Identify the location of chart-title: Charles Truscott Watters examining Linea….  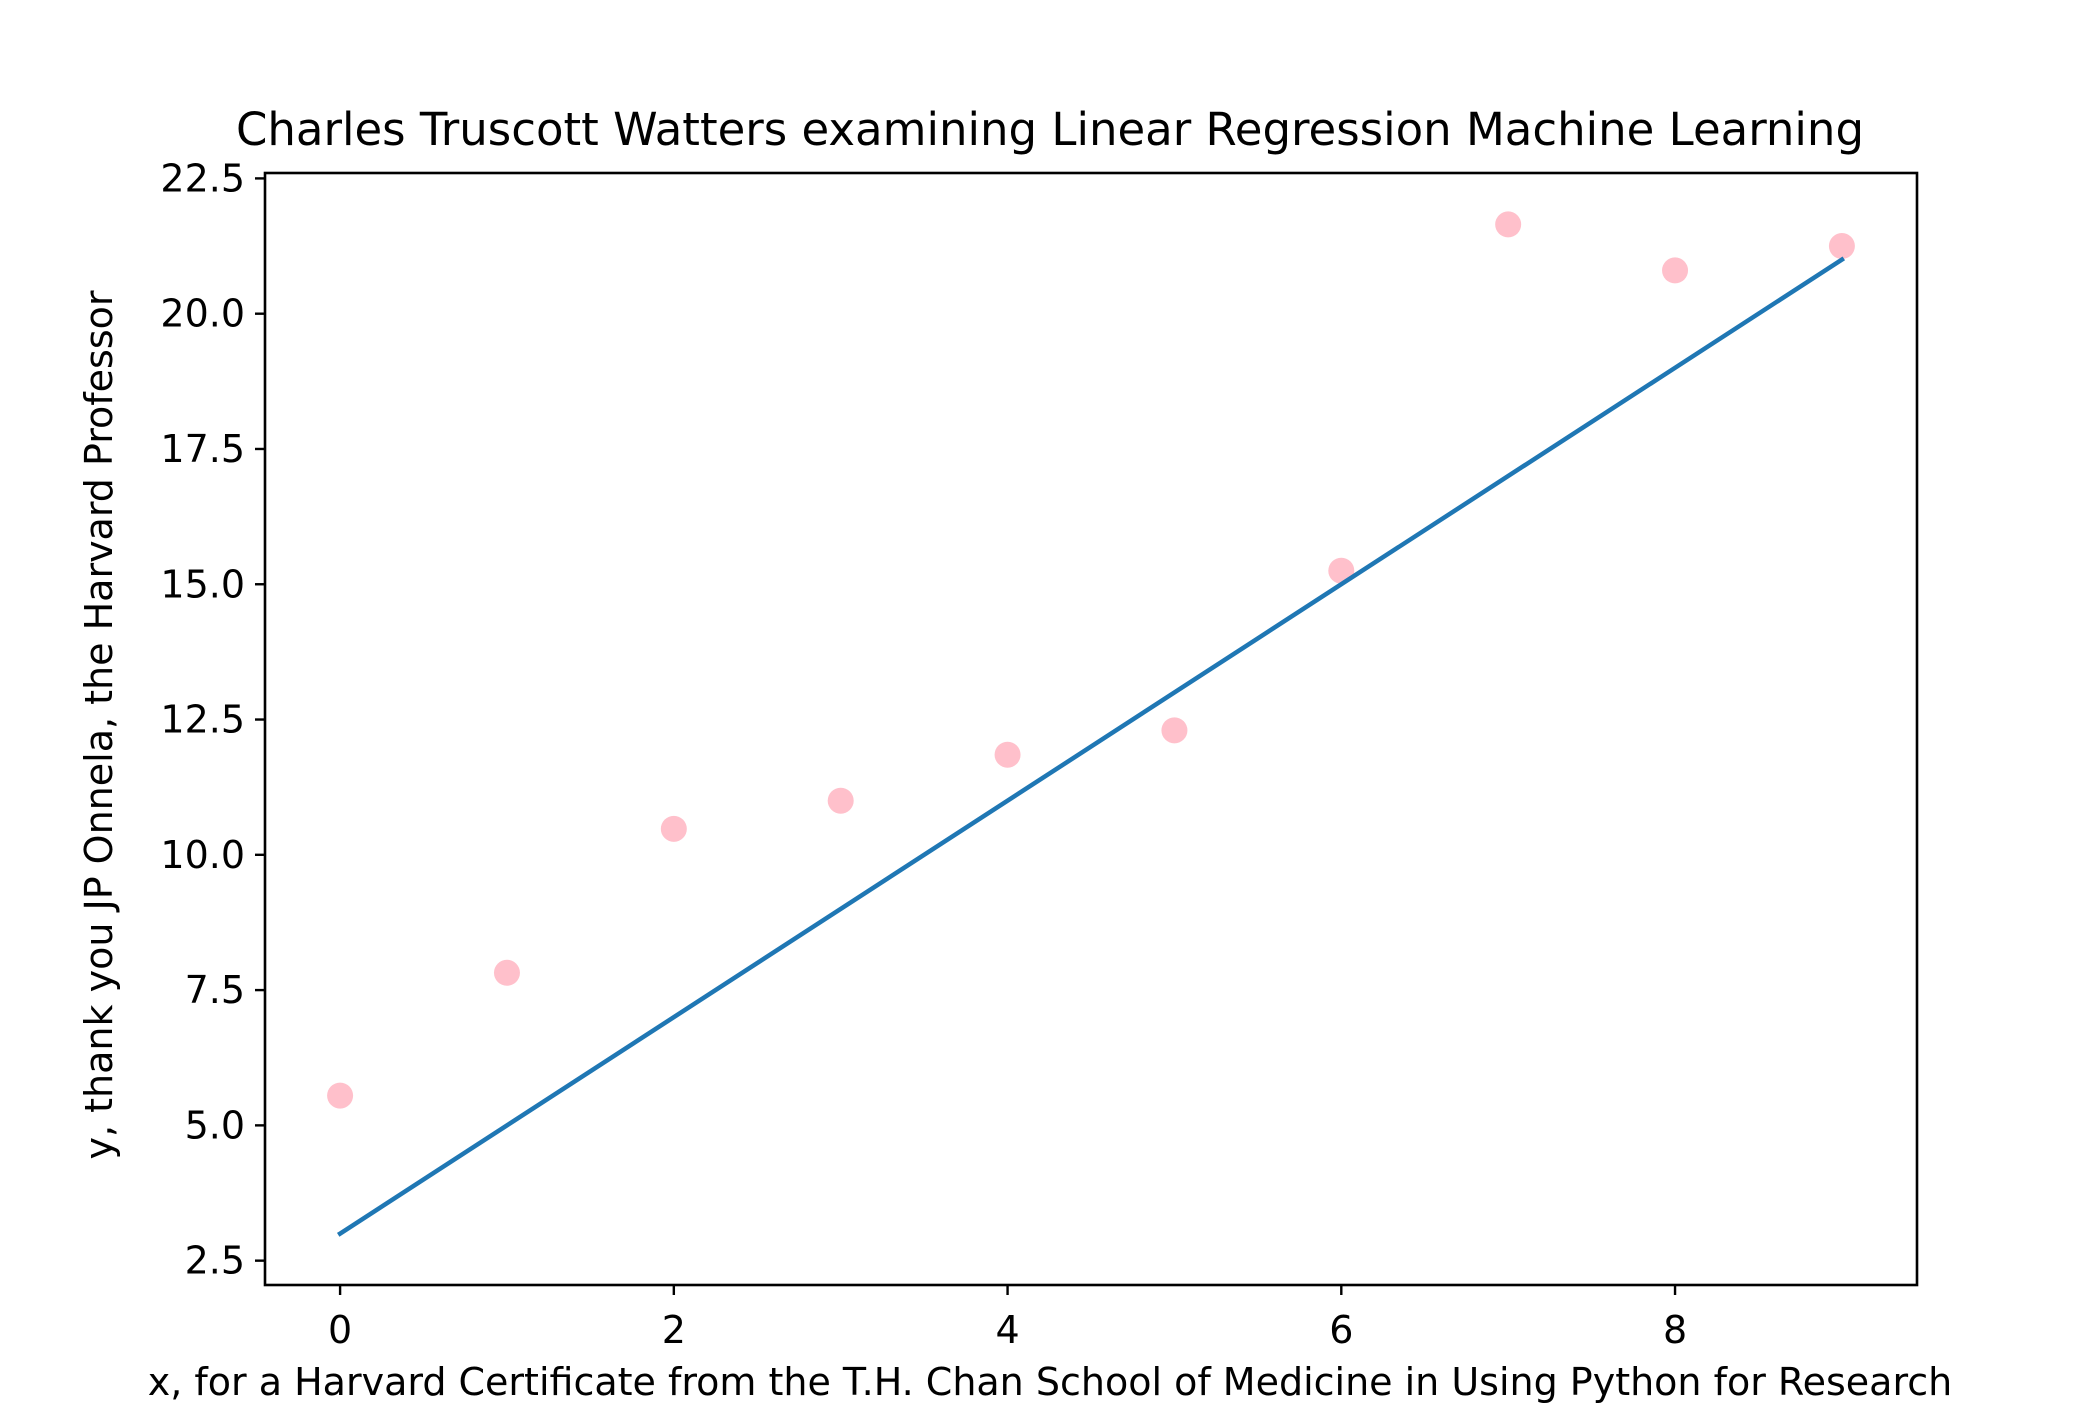
(1050, 129).